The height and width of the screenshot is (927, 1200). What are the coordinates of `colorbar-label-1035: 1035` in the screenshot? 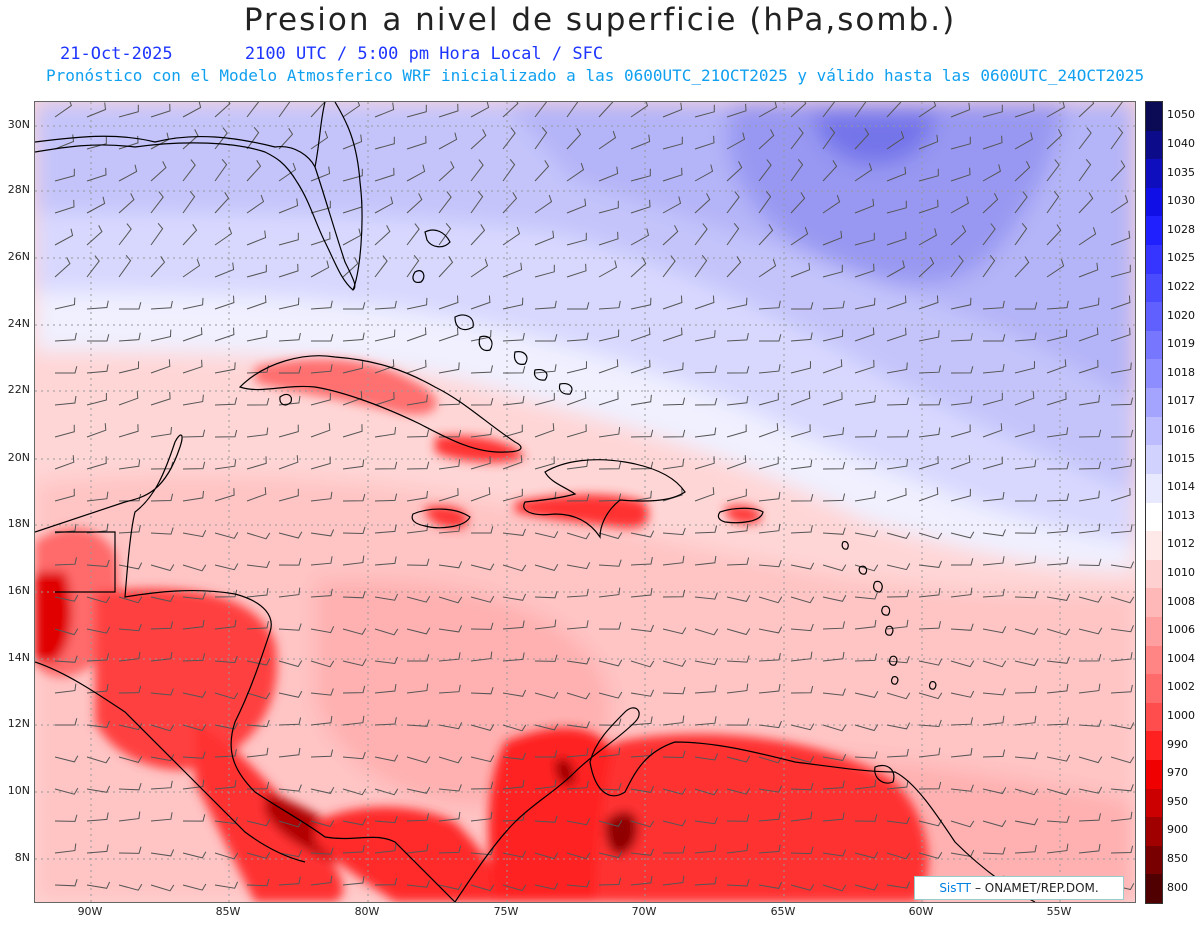 It's located at (1181, 172).